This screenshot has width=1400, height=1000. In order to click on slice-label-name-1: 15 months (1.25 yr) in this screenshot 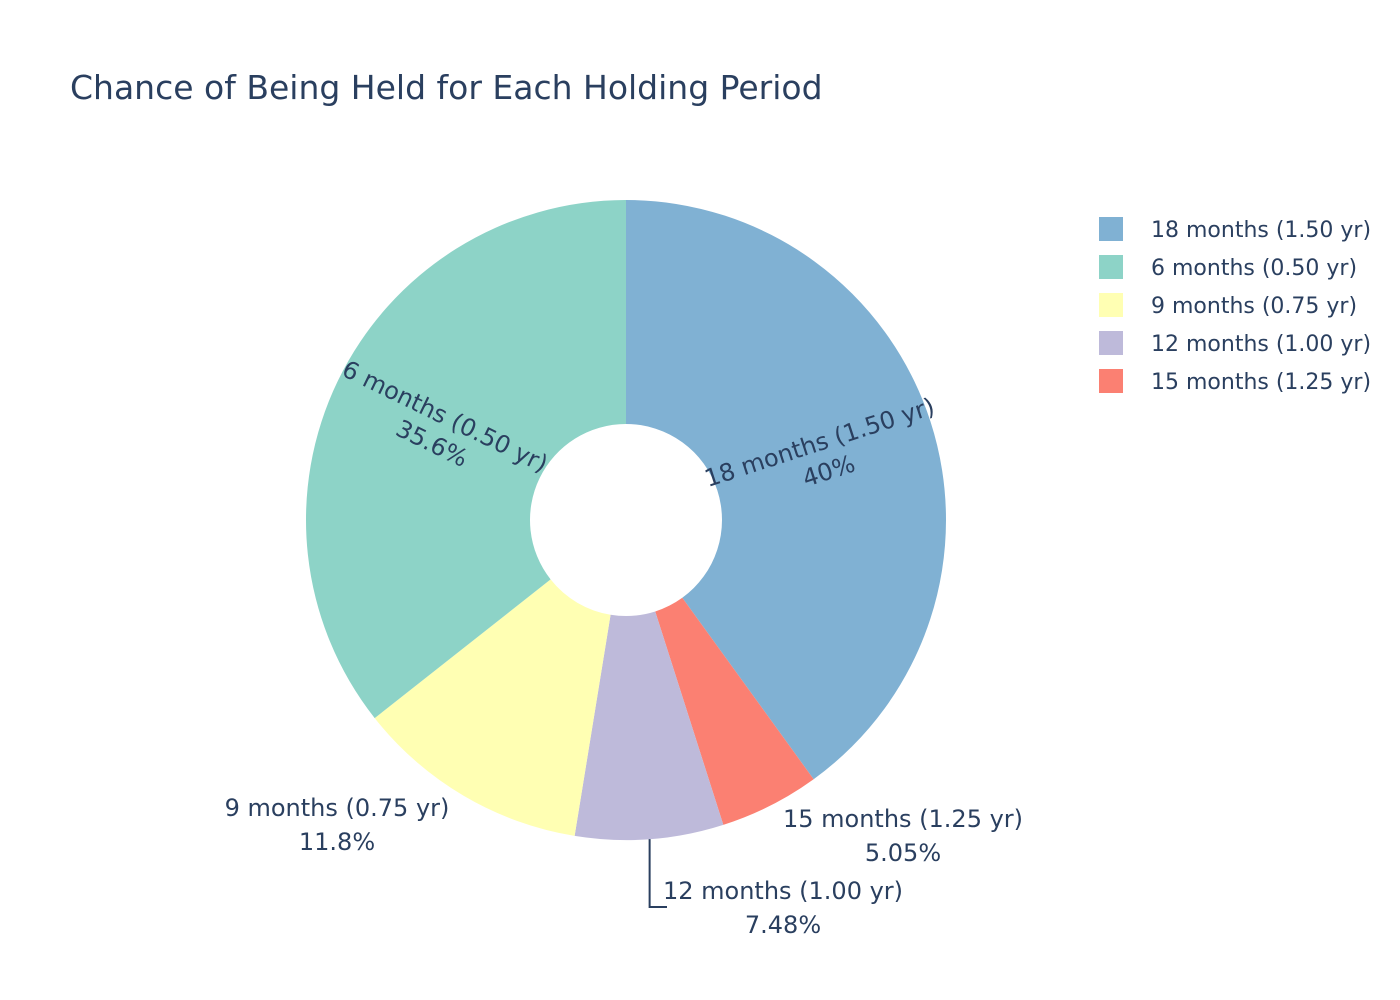, I will do `click(903, 819)`.